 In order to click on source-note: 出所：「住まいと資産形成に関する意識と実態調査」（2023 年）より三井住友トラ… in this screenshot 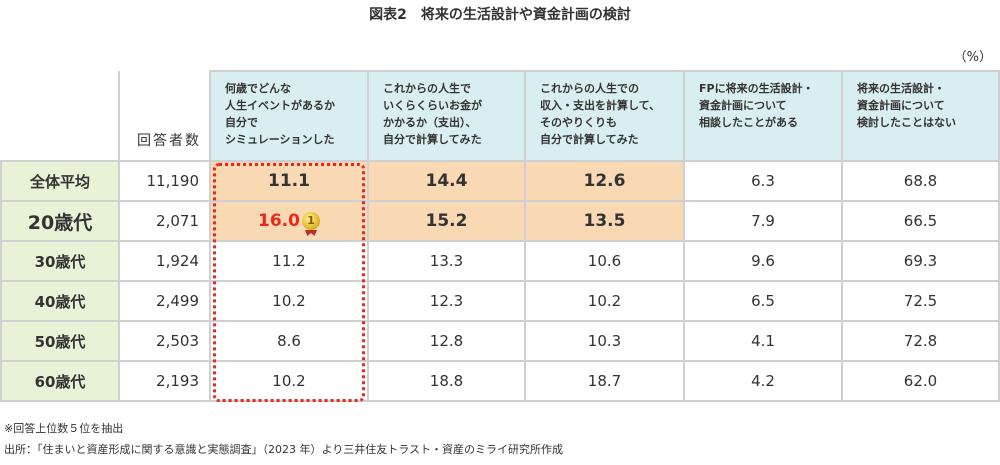, I will do `click(284, 449)`.